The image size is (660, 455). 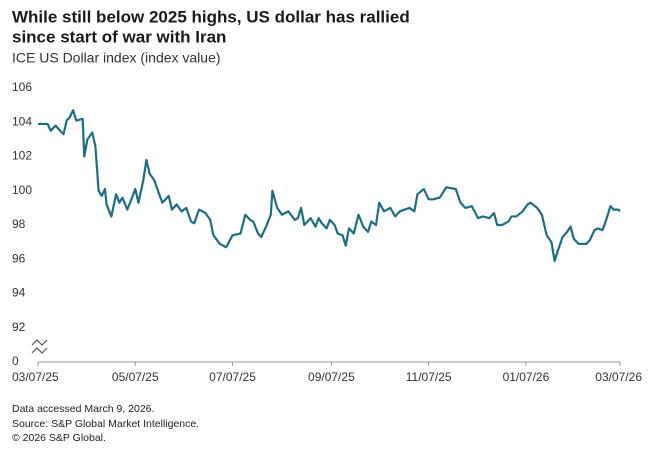 I want to click on y-tick-label: 92, so click(x=19, y=327).